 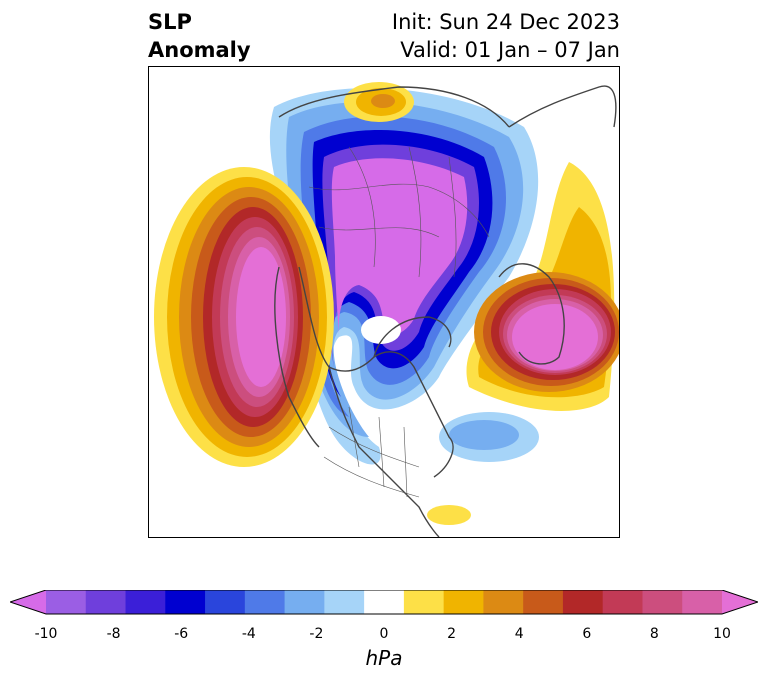 I want to click on small-positive-patch, so click(x=449, y=515).